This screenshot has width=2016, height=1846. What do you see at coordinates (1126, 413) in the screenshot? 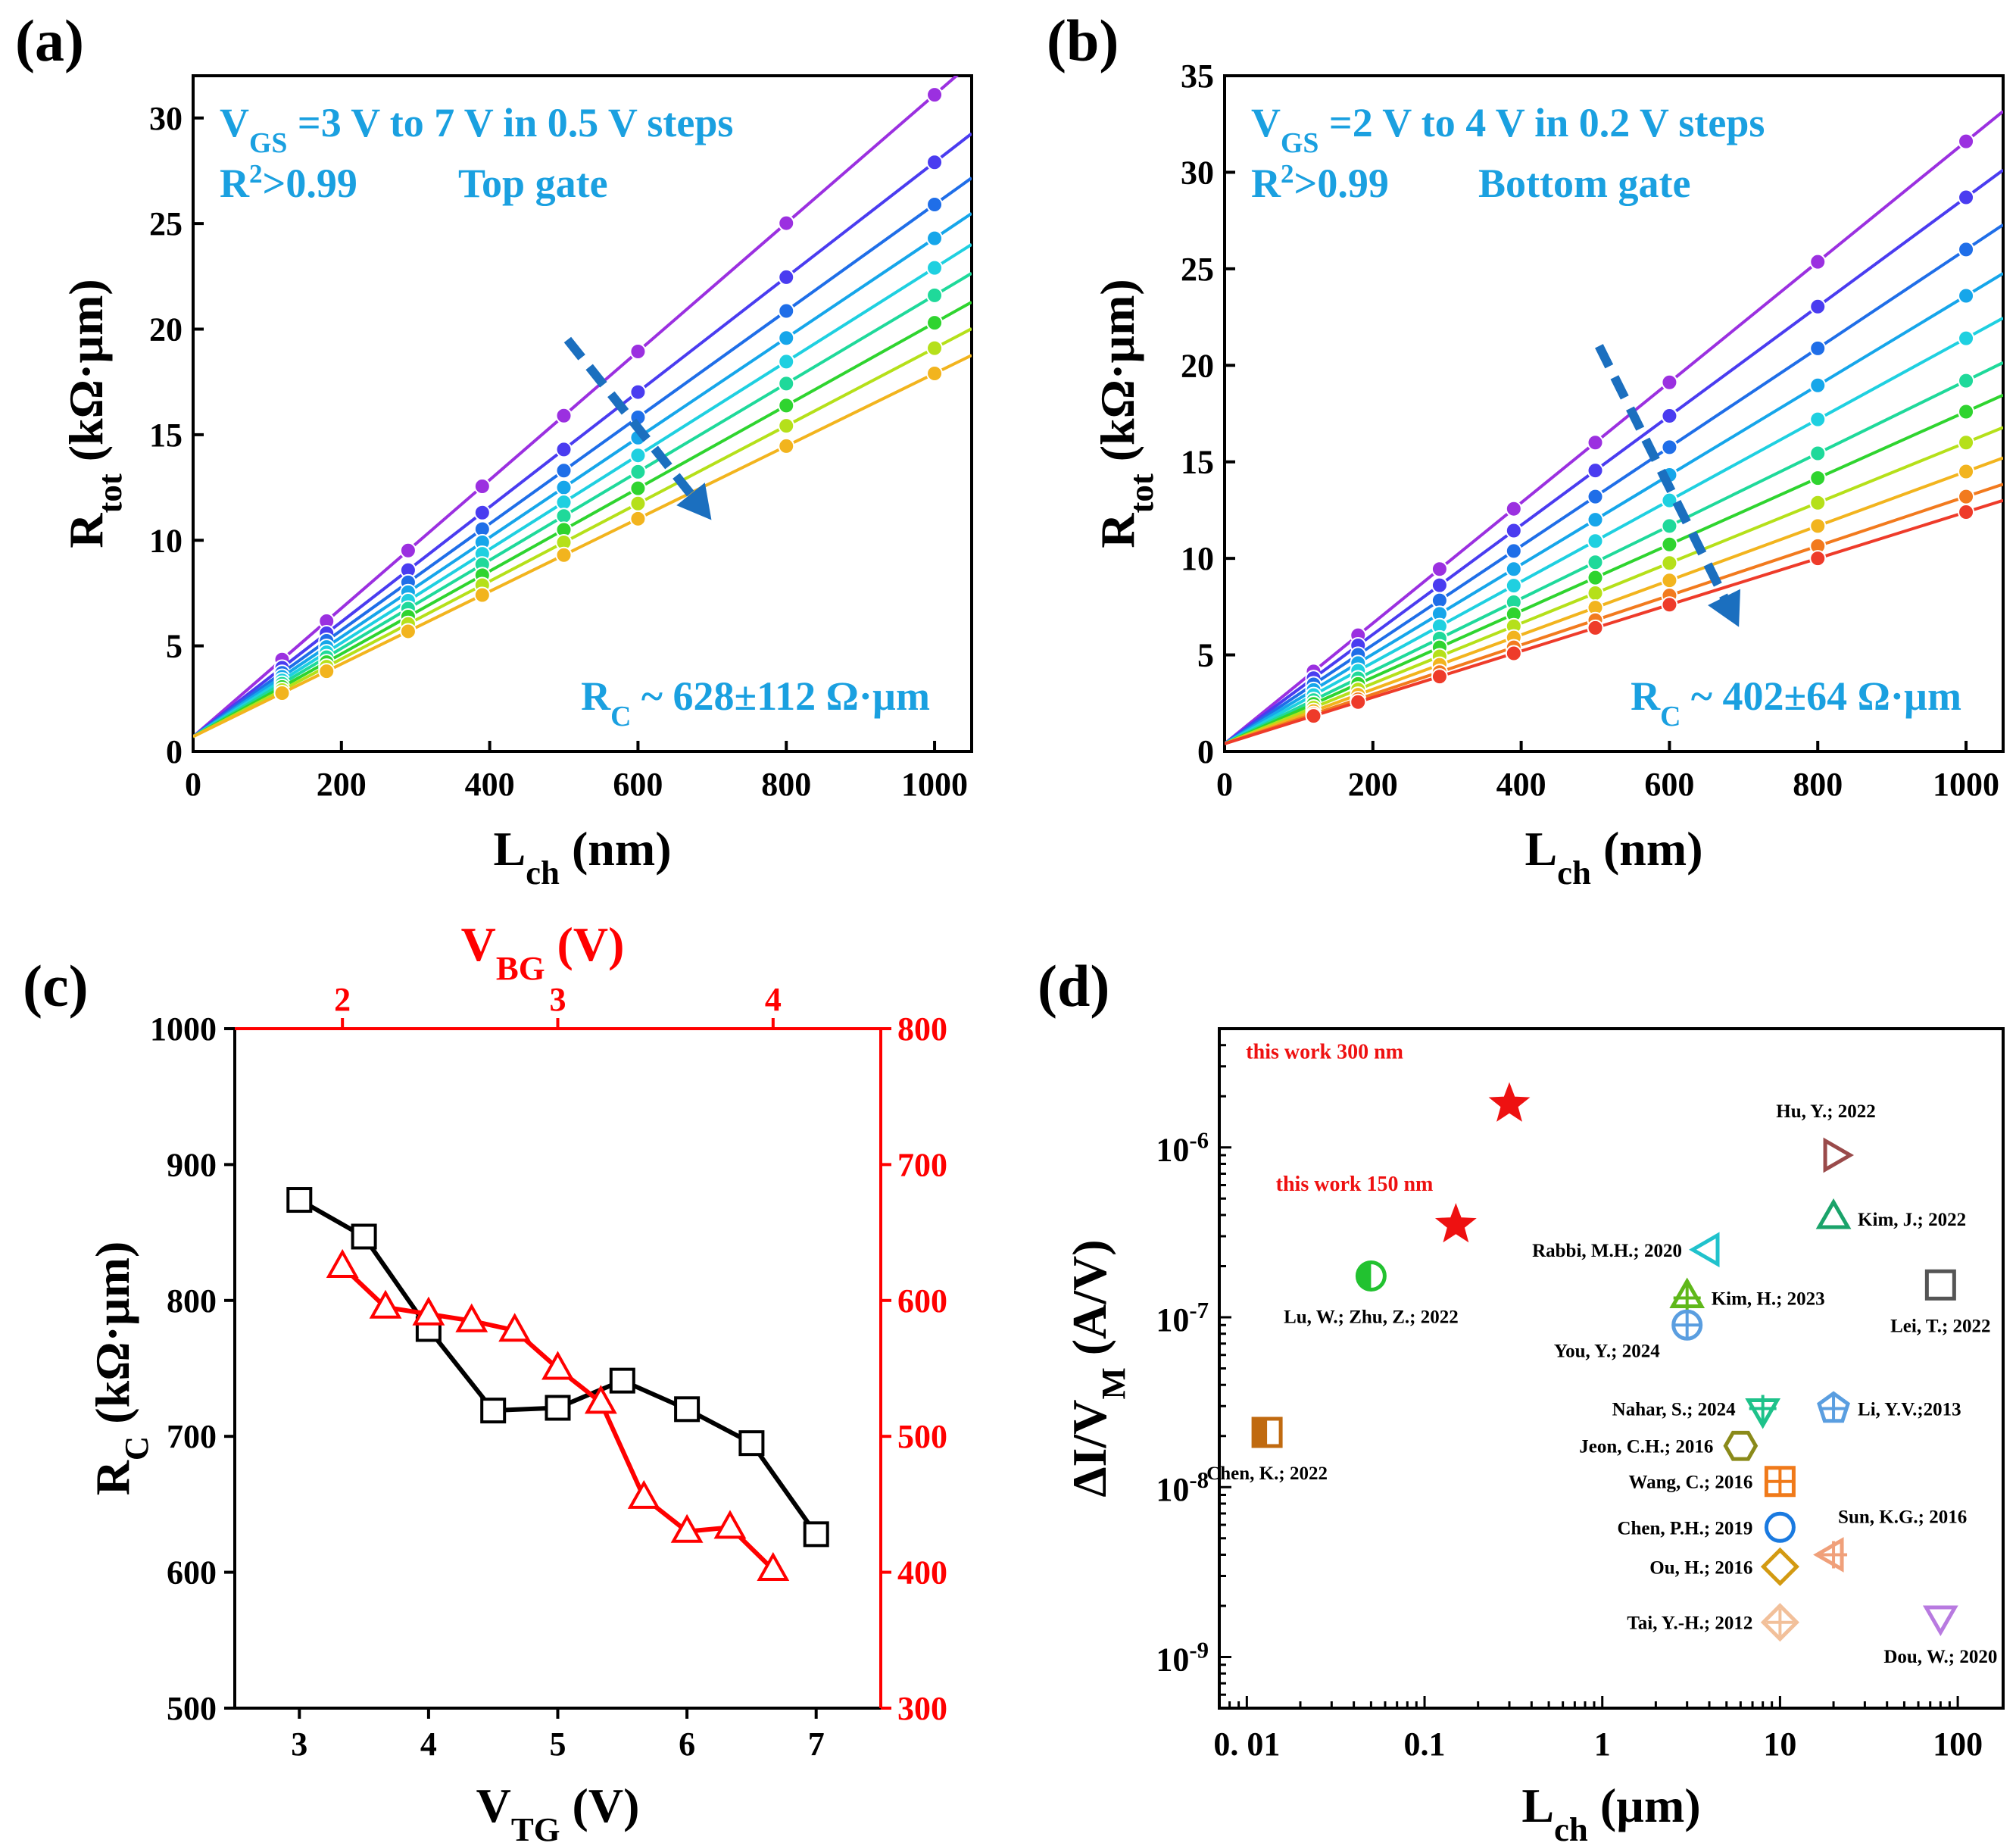
I see `b-y-axis-title: Rtot (kΩ·µm)` at bounding box center [1126, 413].